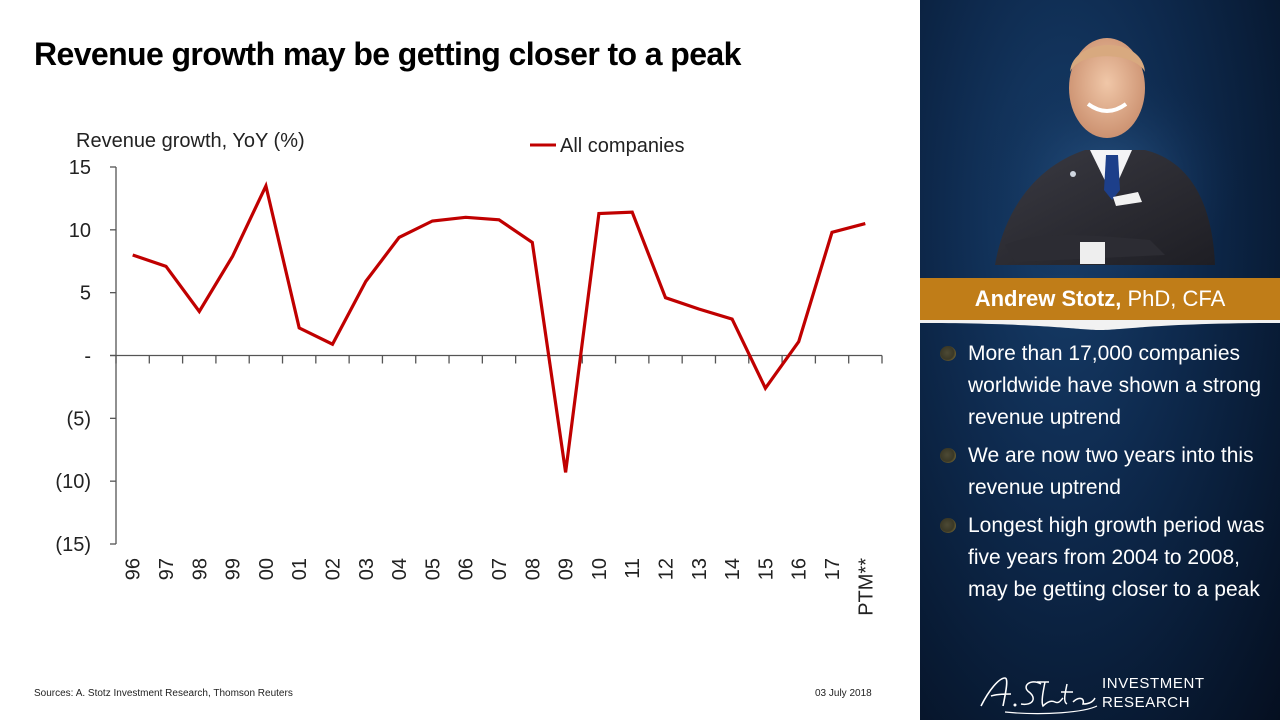  I want to click on y-tick-label: (5), so click(79, 419).